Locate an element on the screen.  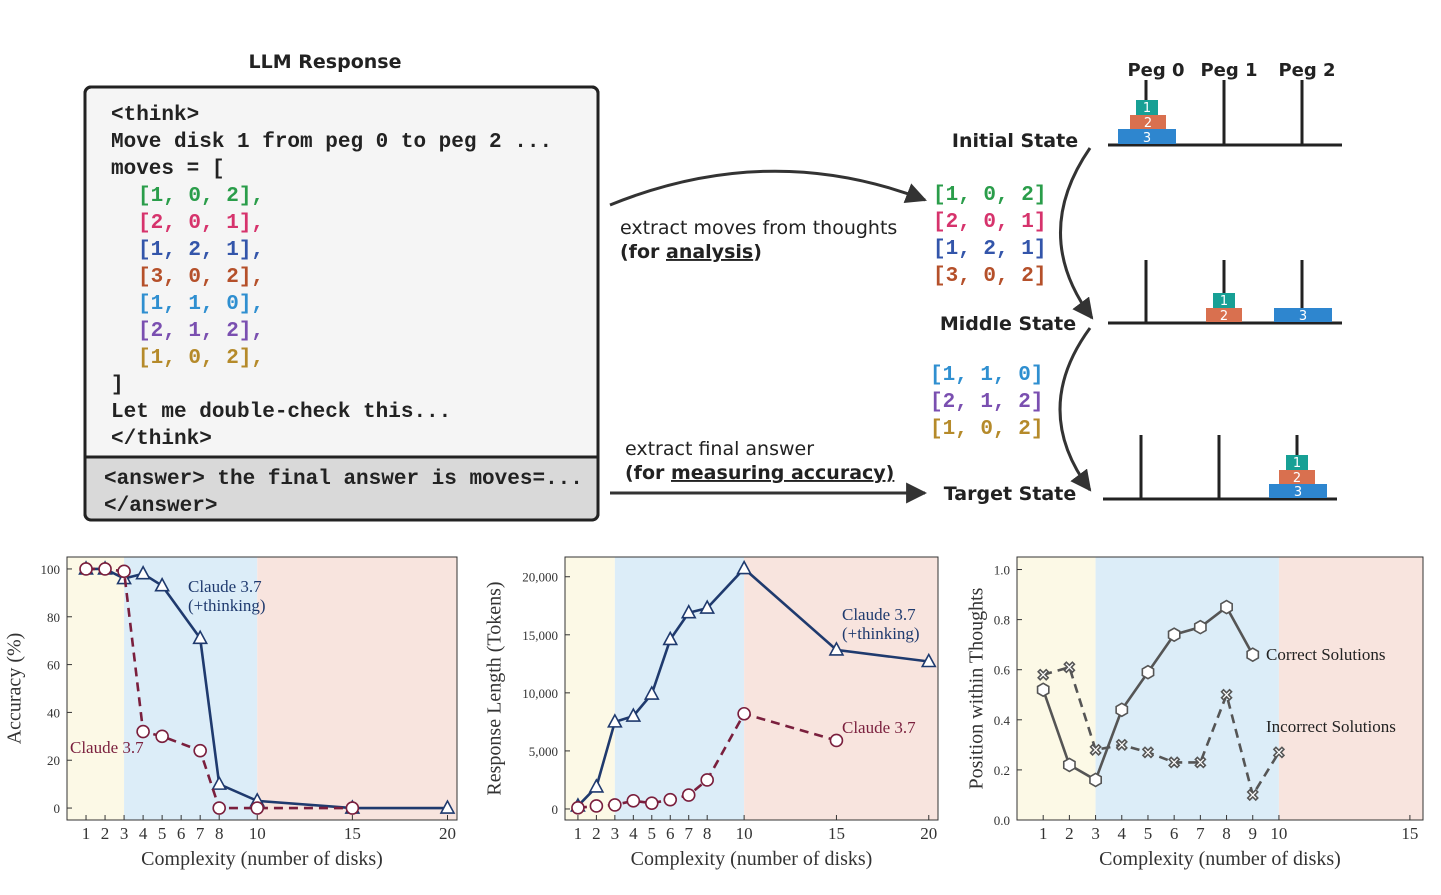
disks: 3 2 1 2 1 3 3 2 1 is located at coordinates (1225, 300).